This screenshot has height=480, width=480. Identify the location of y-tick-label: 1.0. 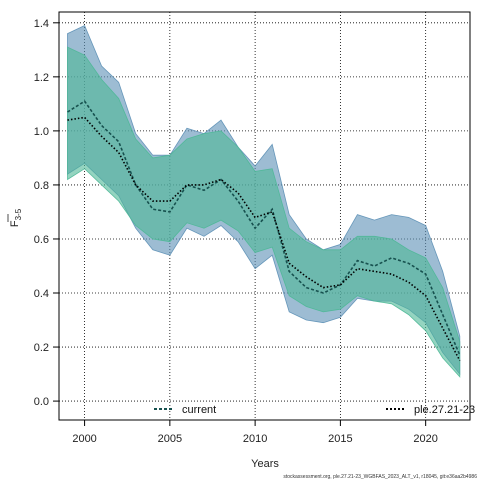
(41, 132).